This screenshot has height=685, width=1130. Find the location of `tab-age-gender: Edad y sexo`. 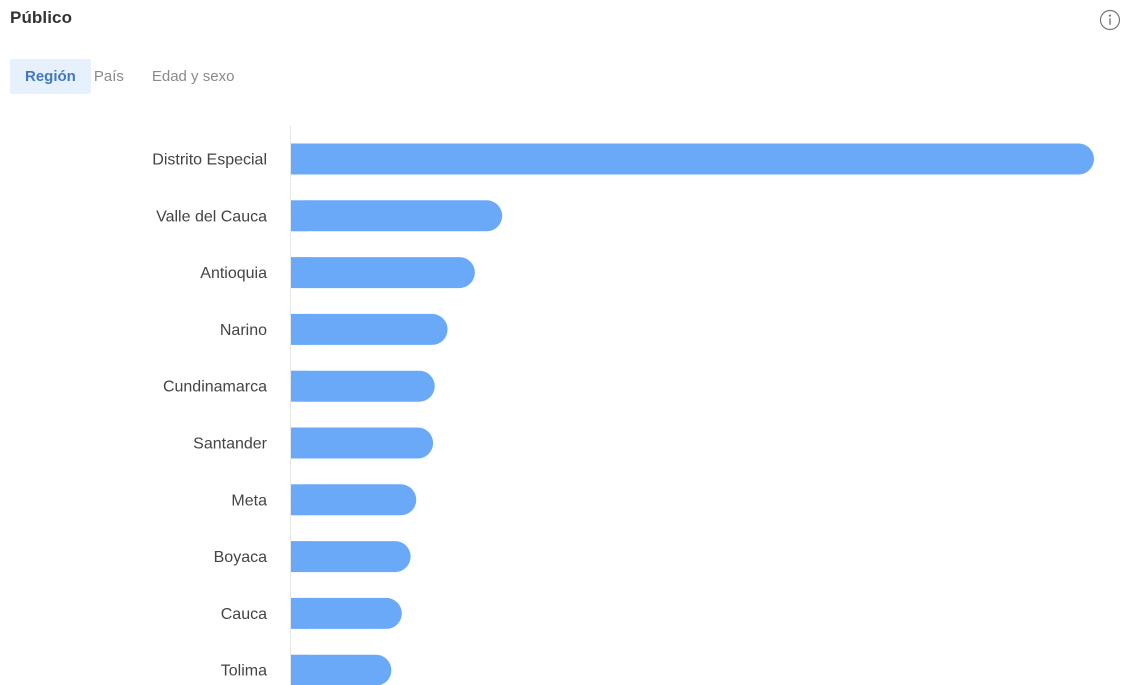

tab-age-gender: Edad y sexo is located at coordinates (193, 76).